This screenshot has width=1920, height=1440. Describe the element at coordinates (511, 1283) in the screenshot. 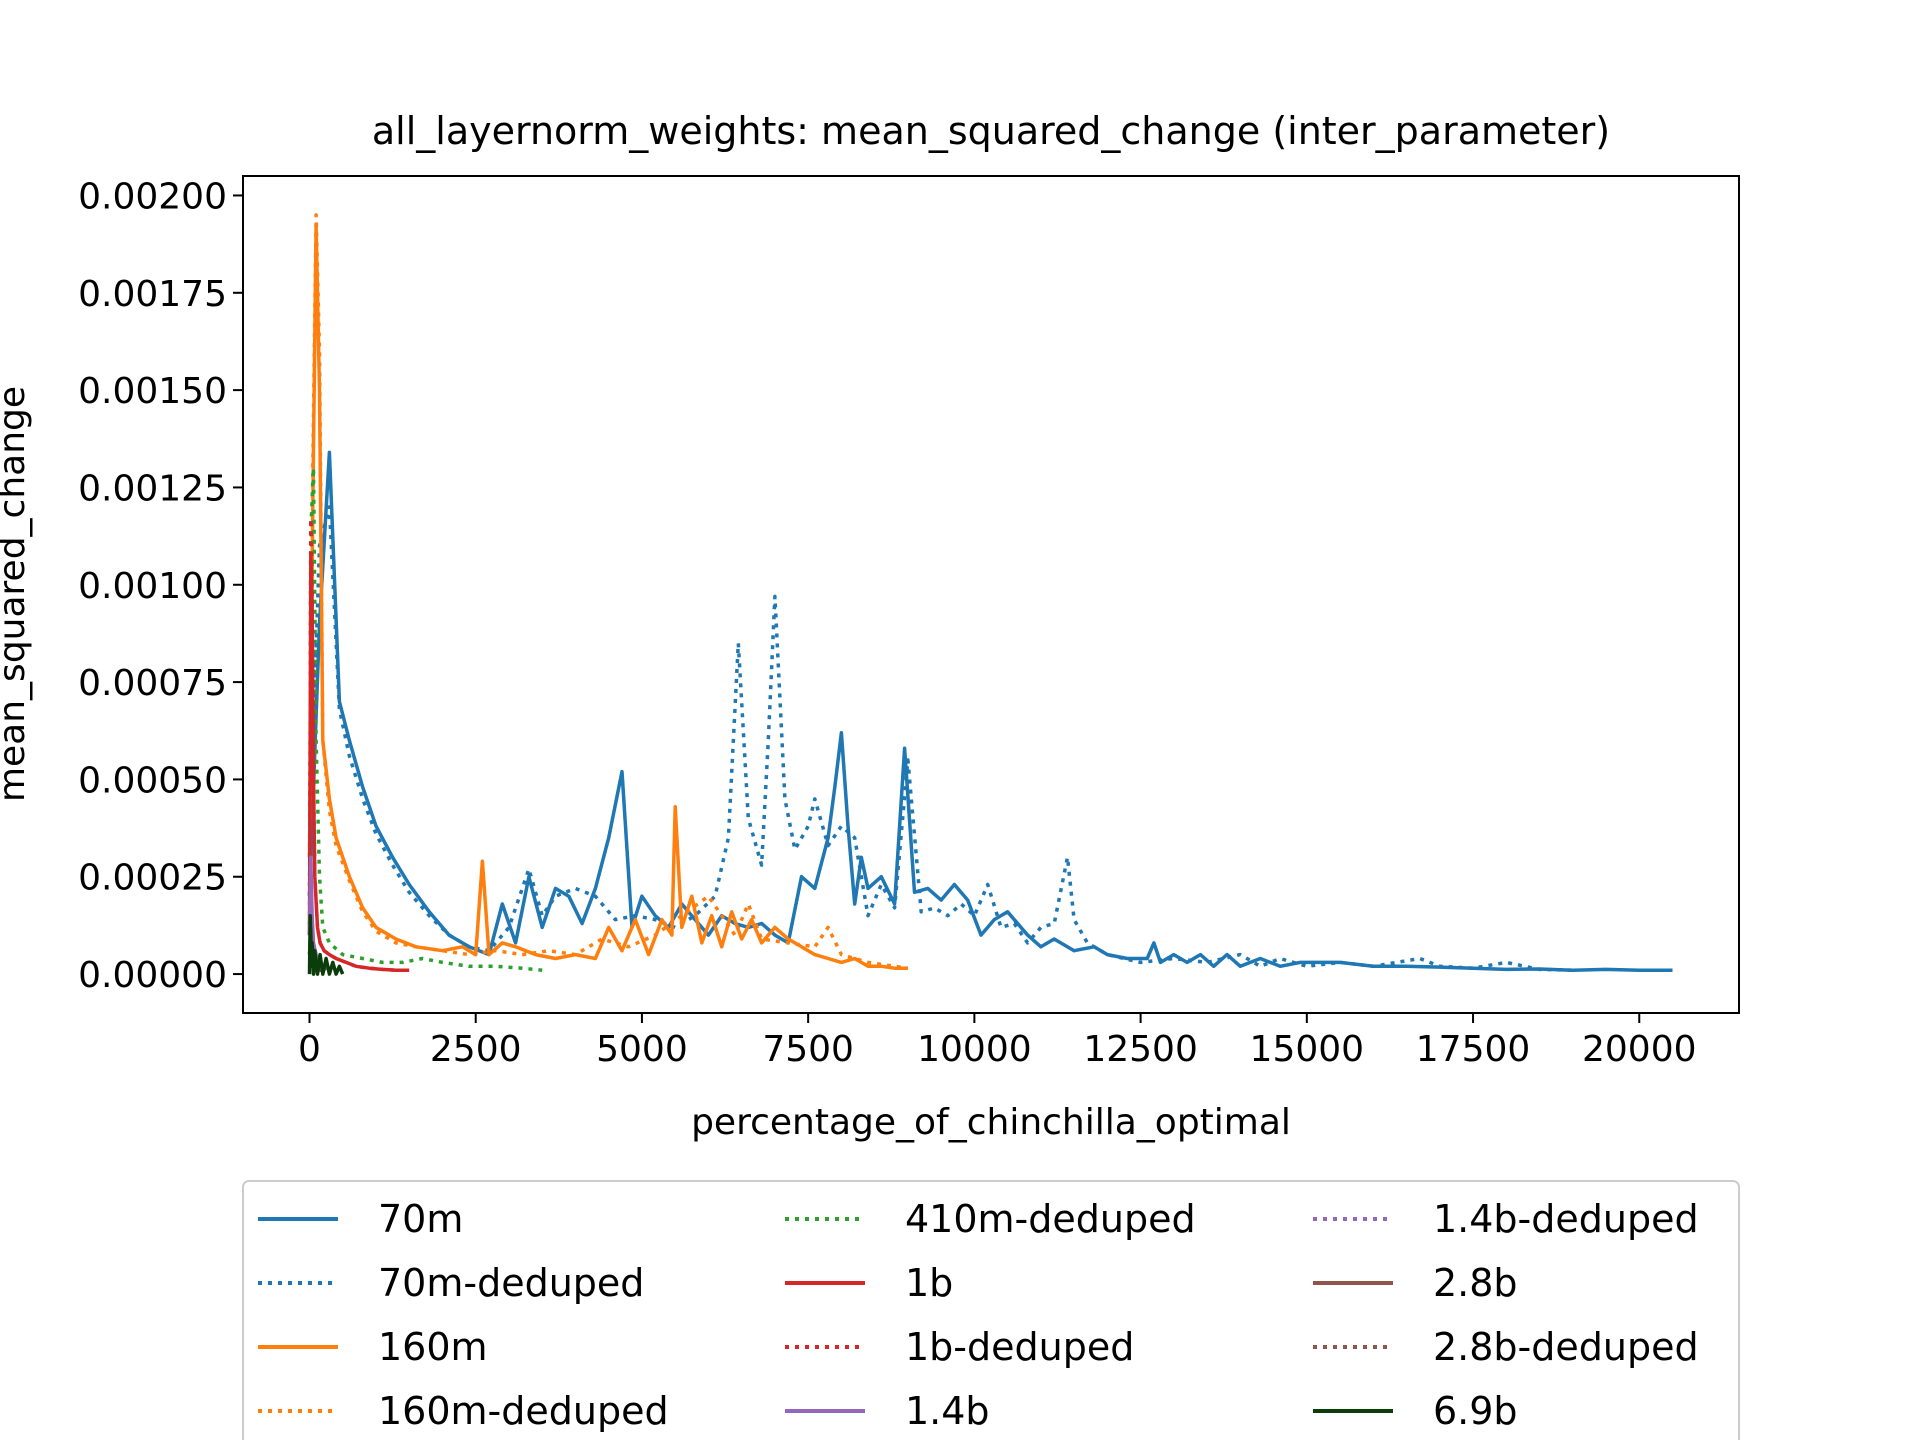

I see `legend-label: 70m-deduped` at that location.